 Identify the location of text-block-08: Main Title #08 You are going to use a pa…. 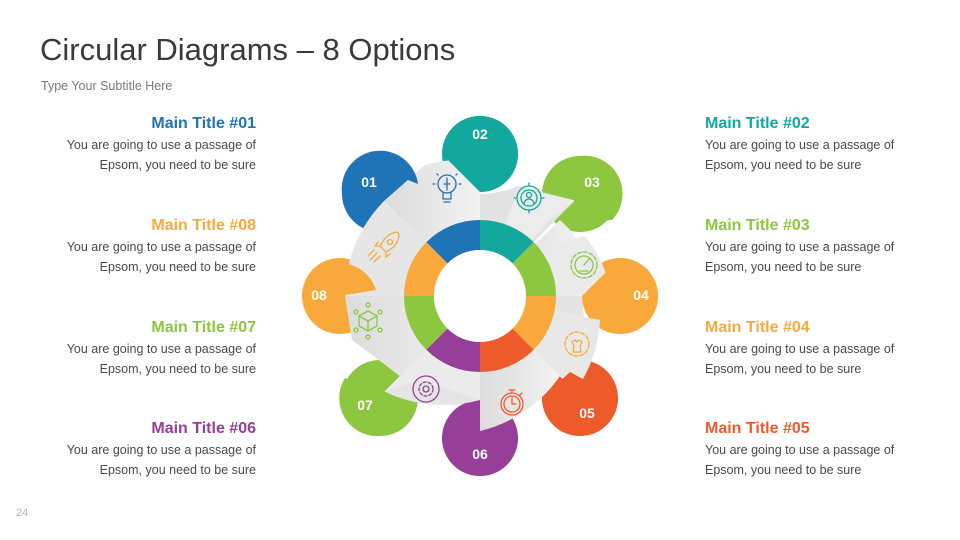
(148, 246).